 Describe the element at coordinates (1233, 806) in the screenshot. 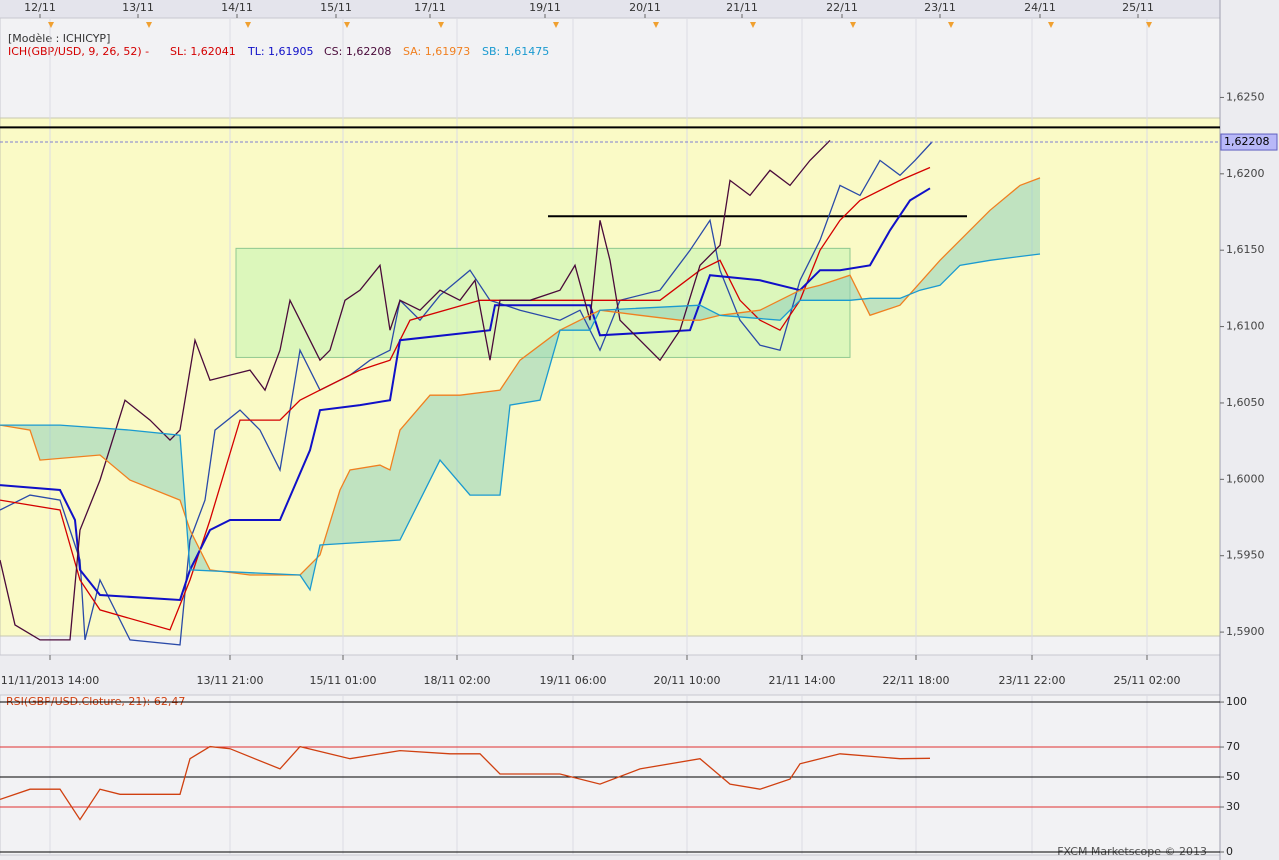

I see `y-tick-label: 30` at that location.